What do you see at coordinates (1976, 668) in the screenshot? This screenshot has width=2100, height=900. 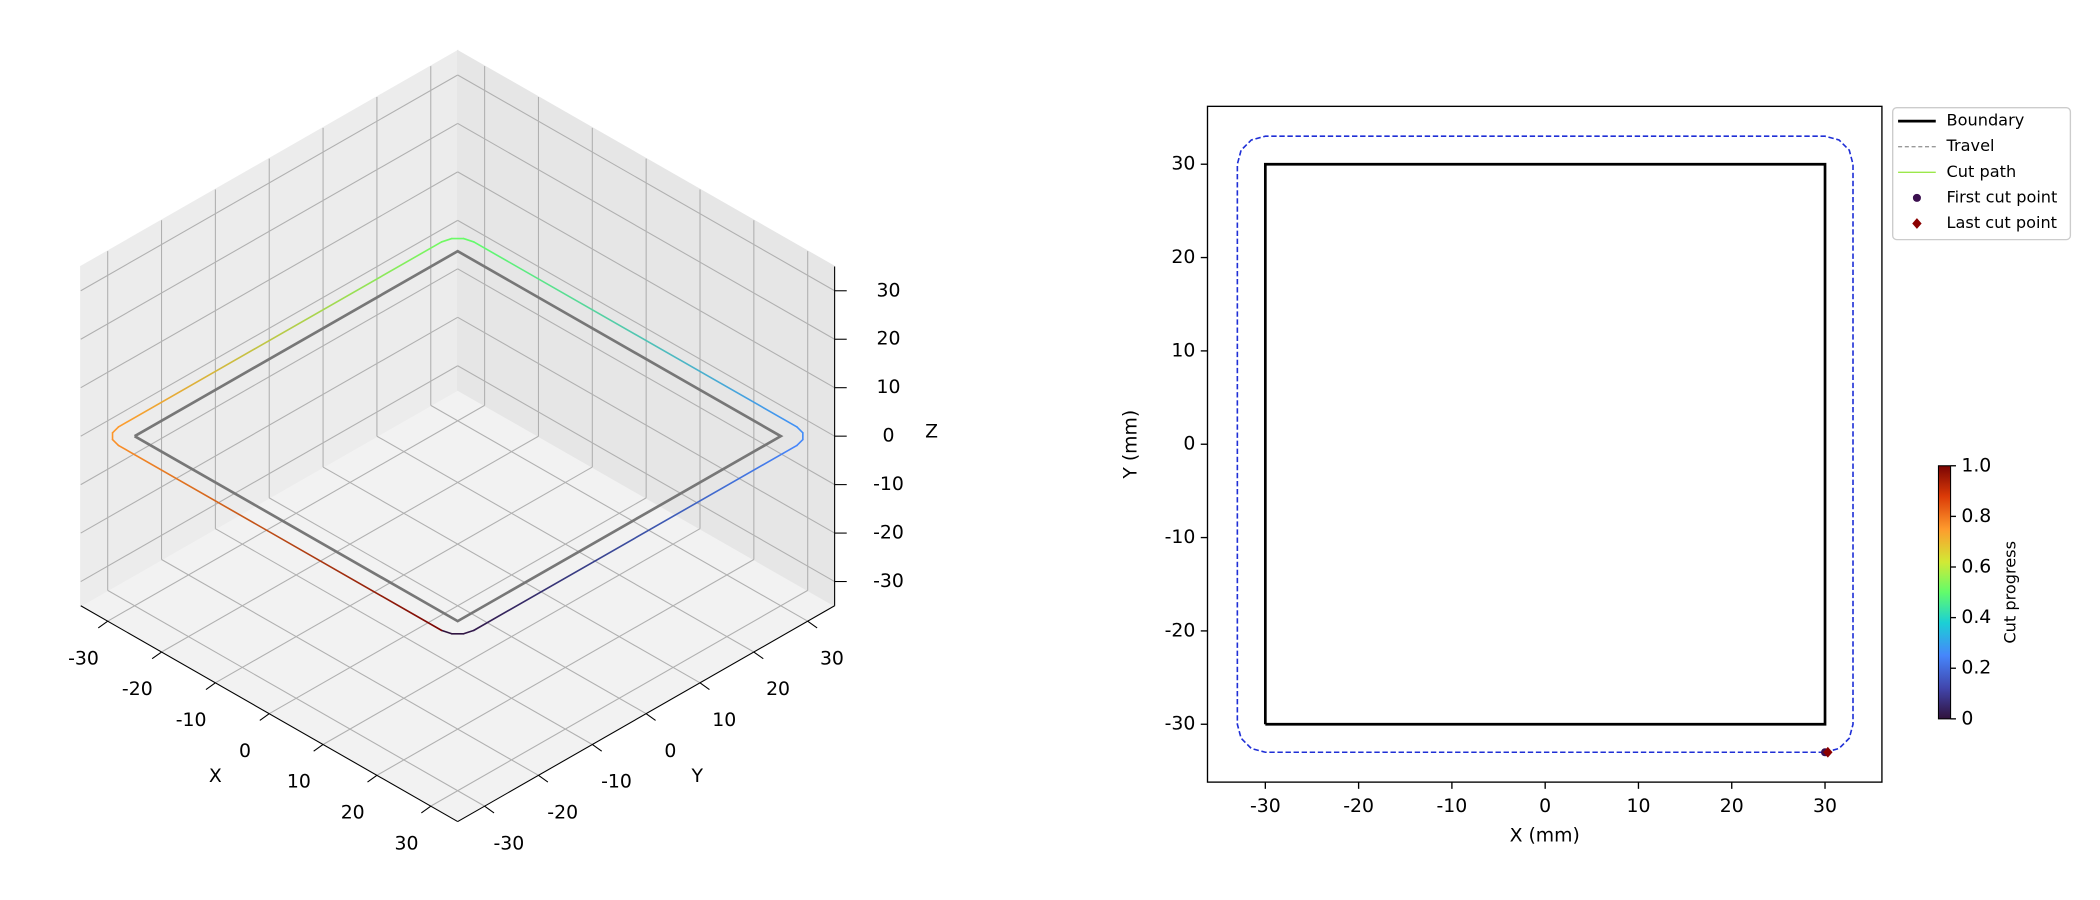 I see `colorbar-tick-label: 0.2` at bounding box center [1976, 668].